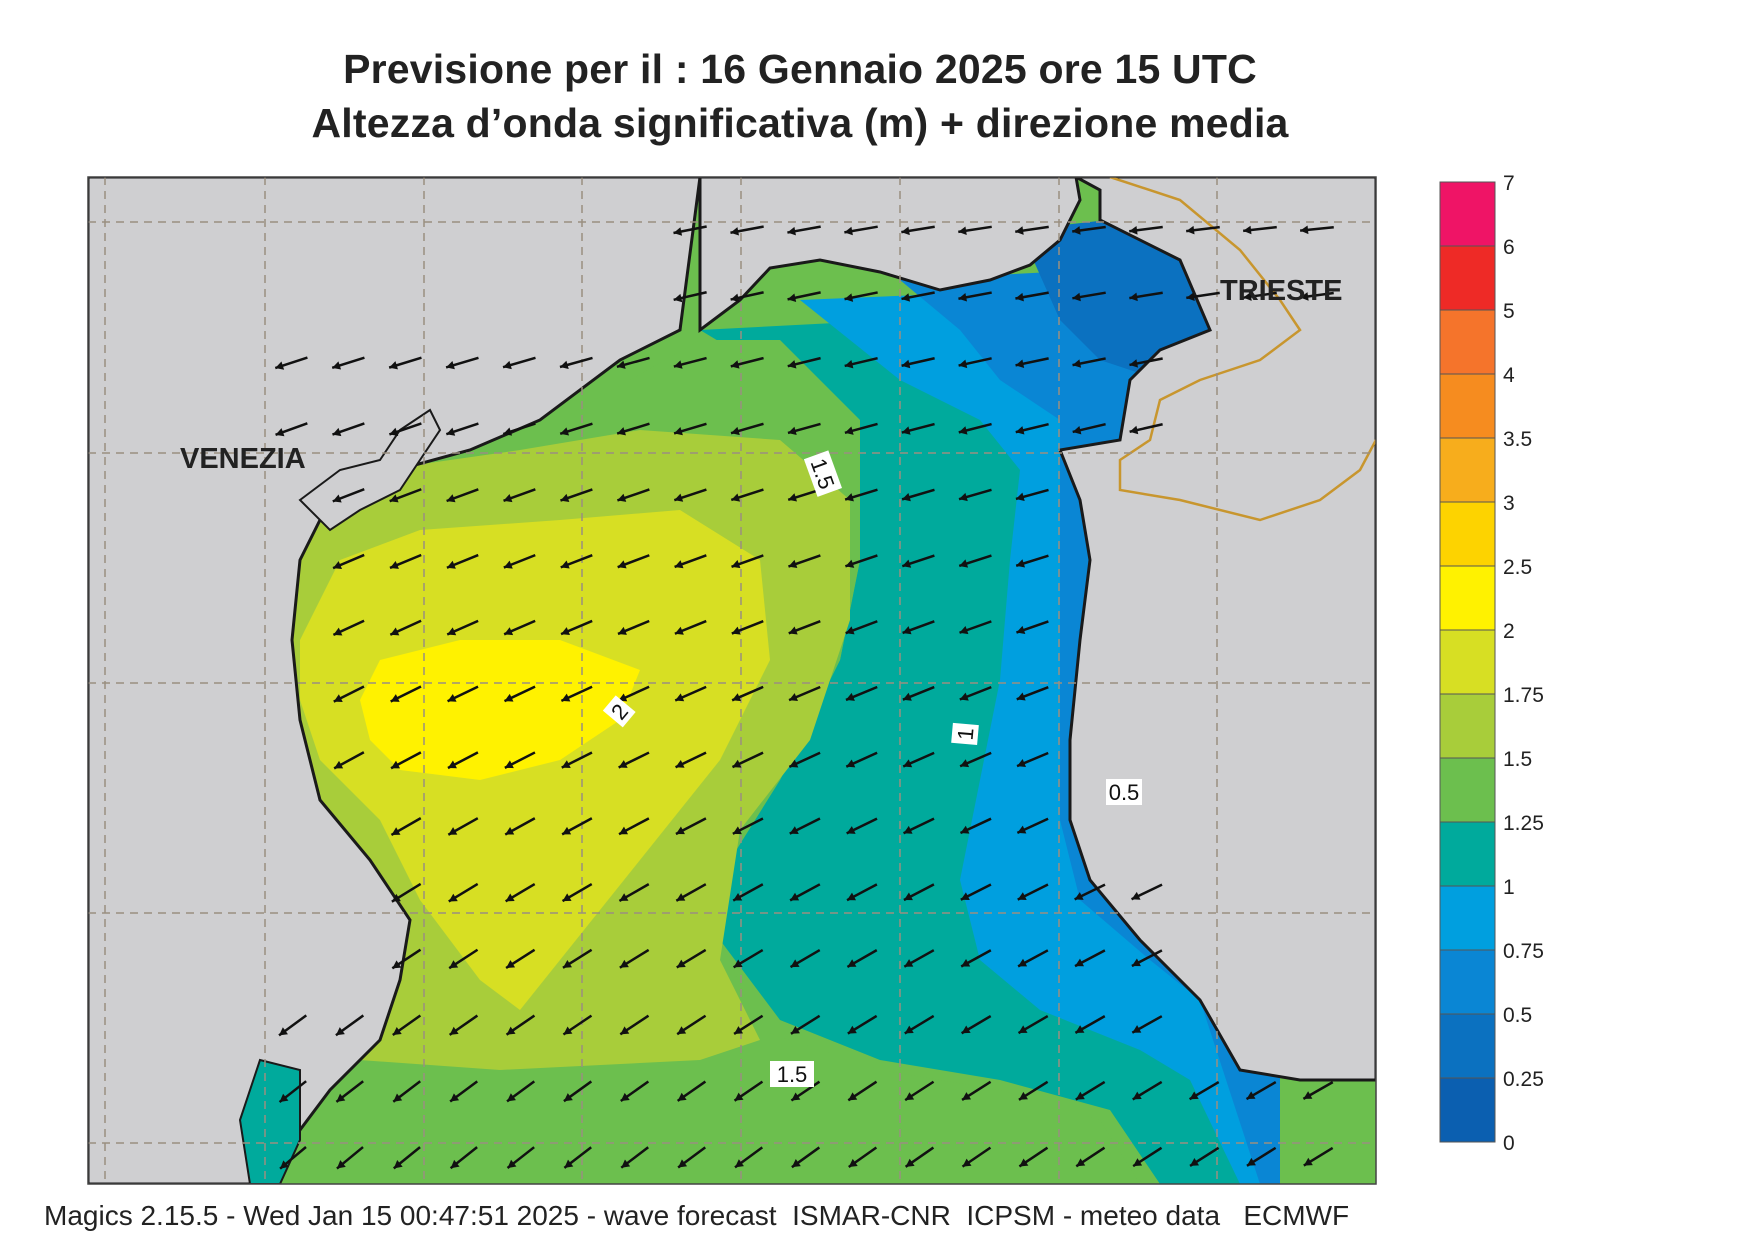 Image resolution: width=1755 pixels, height=1242 pixels. What do you see at coordinates (1523, 823) in the screenshot?
I see `legend-tick-label: 1.25` at bounding box center [1523, 823].